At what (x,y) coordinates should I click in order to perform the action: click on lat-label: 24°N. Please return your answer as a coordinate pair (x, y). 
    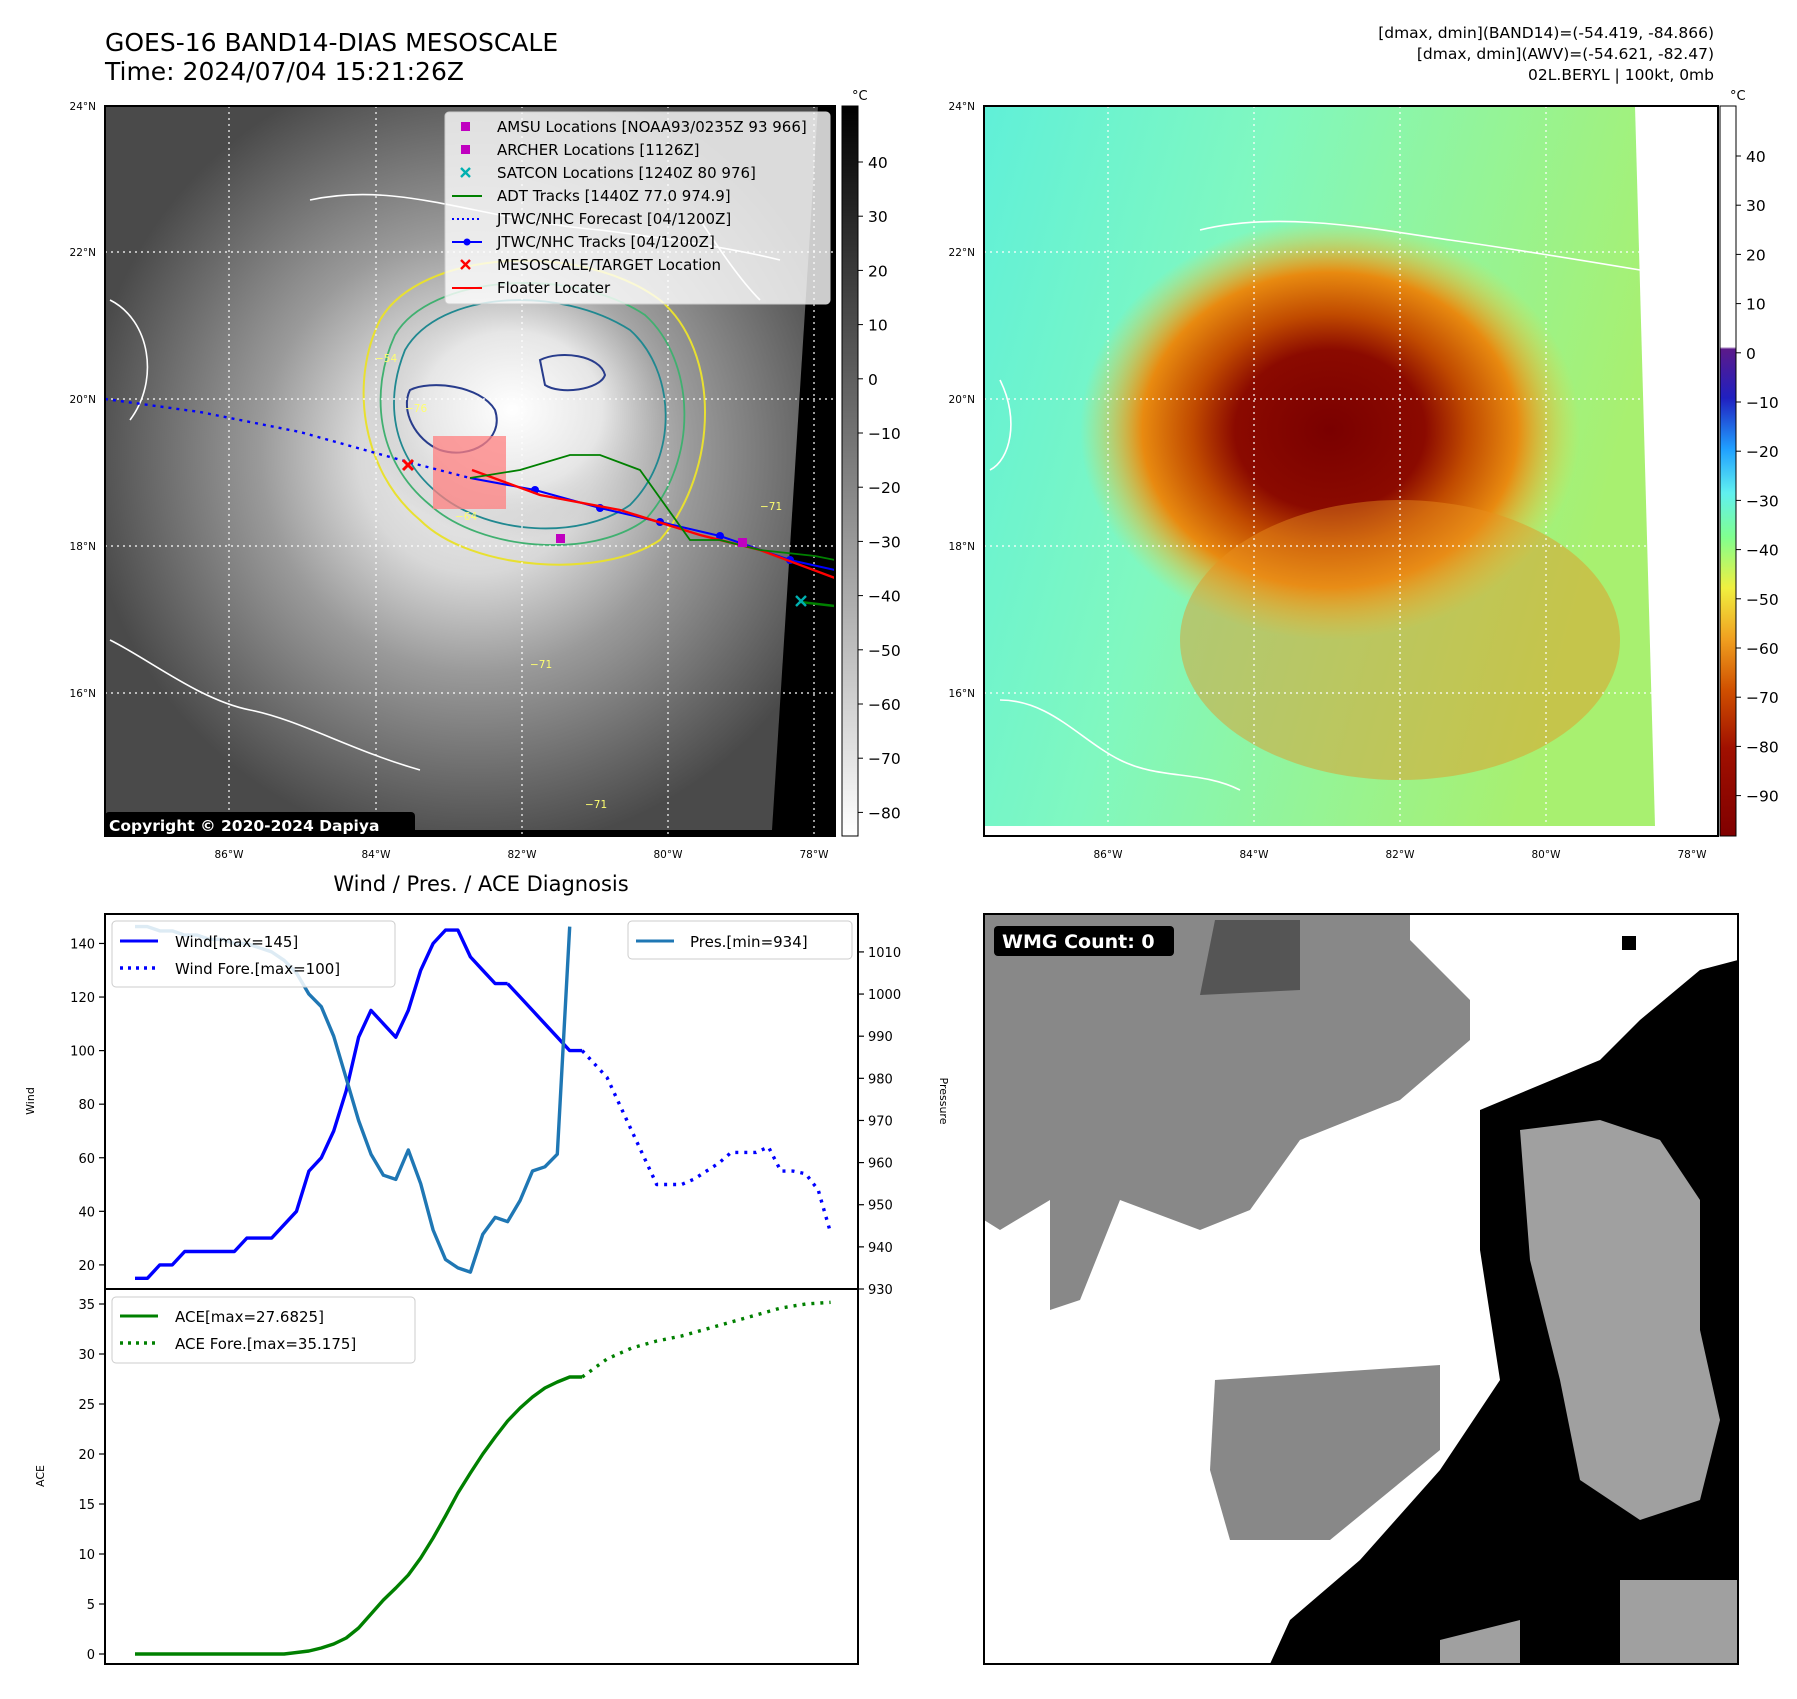
    Looking at the image, I should click on (83, 107).